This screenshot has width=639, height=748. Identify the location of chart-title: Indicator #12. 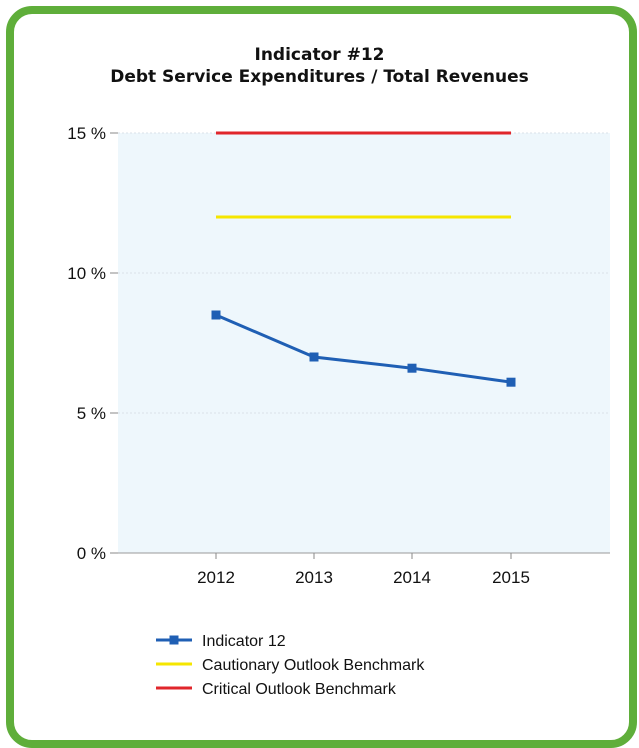
(319, 55).